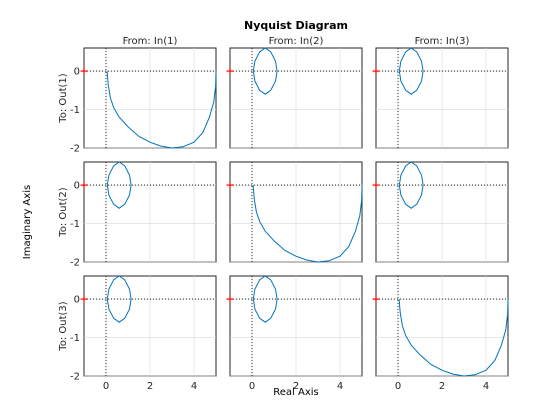 The image size is (560, 420). Describe the element at coordinates (294, 92) in the screenshot. I see `panel-r1-c2: From: In(2)` at that location.